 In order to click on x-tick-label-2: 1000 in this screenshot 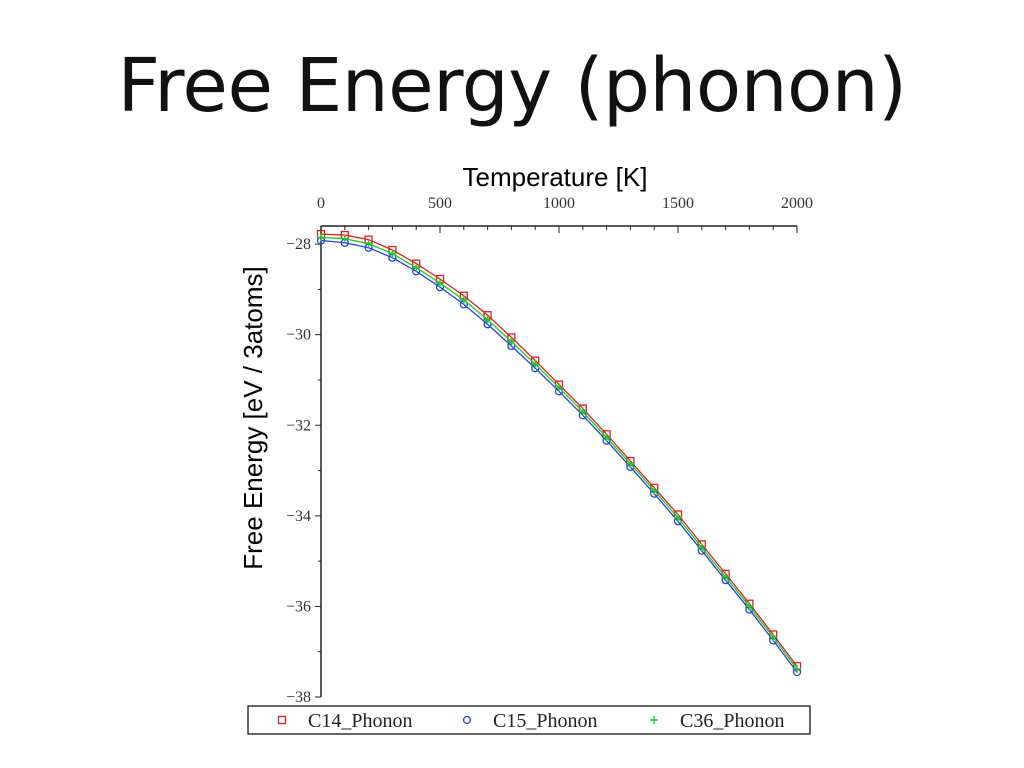, I will do `click(559, 203)`.